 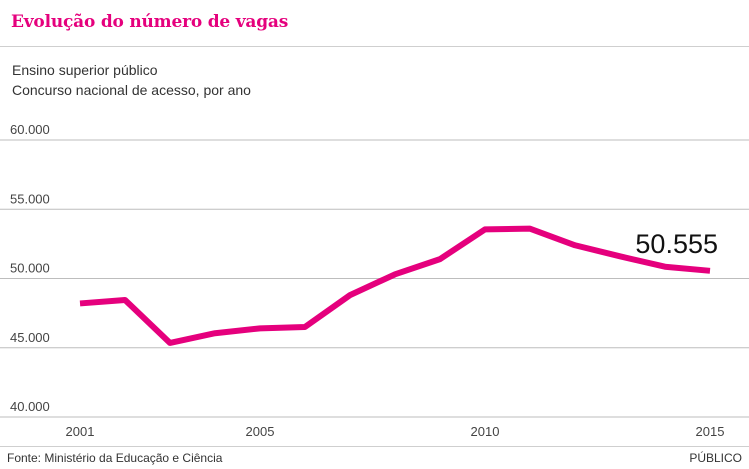 What do you see at coordinates (374, 46) in the screenshot?
I see `title-divider` at bounding box center [374, 46].